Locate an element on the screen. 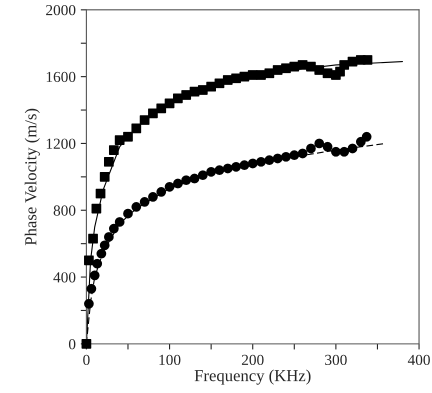 The height and width of the screenshot is (393, 432). x-axis-title: Frequency (KHz) is located at coordinates (252, 377).